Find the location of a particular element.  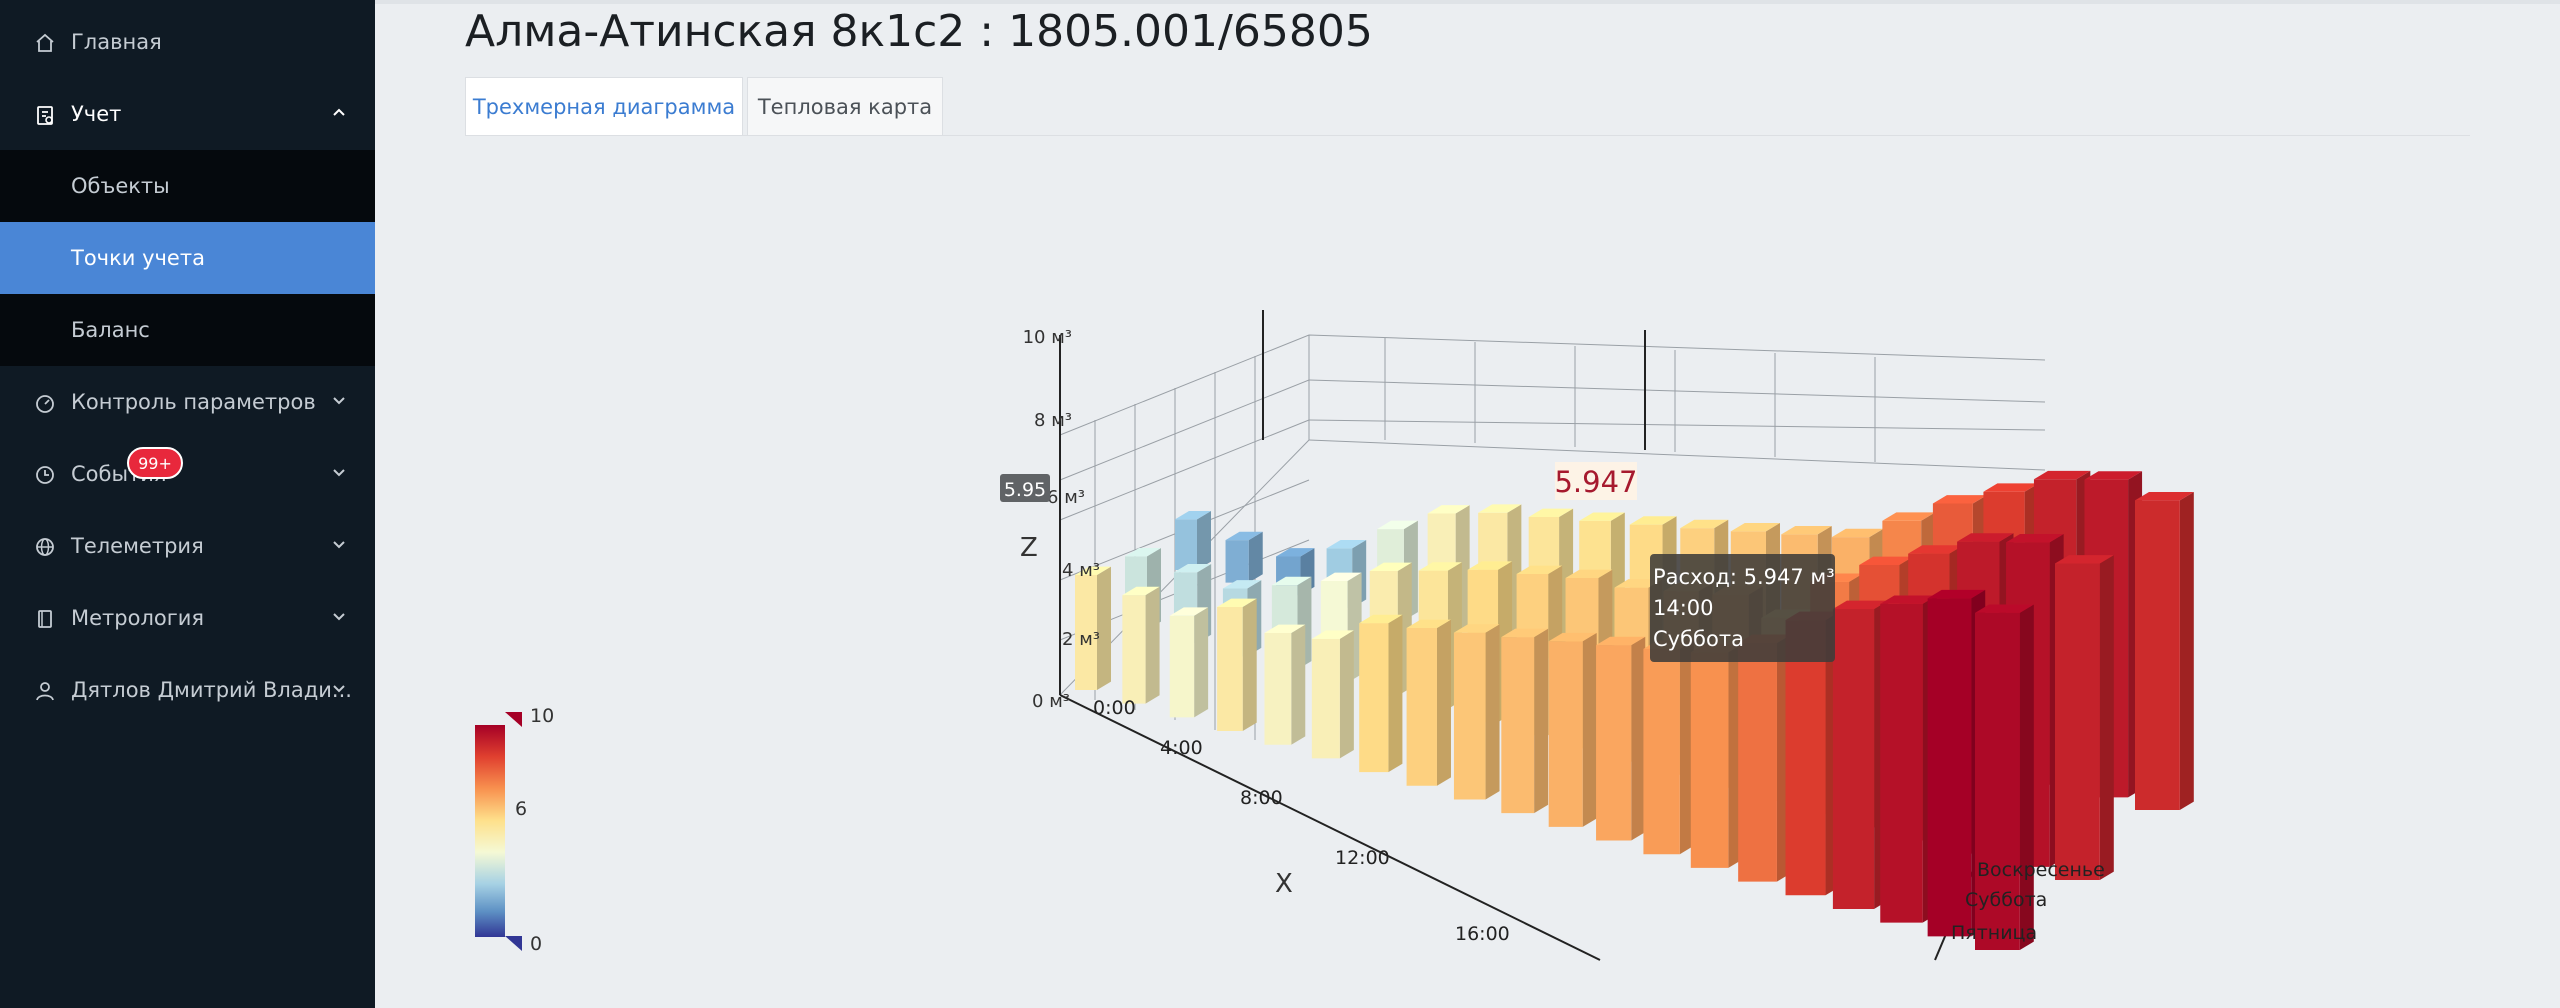

globe-icon is located at coordinates (45, 547).